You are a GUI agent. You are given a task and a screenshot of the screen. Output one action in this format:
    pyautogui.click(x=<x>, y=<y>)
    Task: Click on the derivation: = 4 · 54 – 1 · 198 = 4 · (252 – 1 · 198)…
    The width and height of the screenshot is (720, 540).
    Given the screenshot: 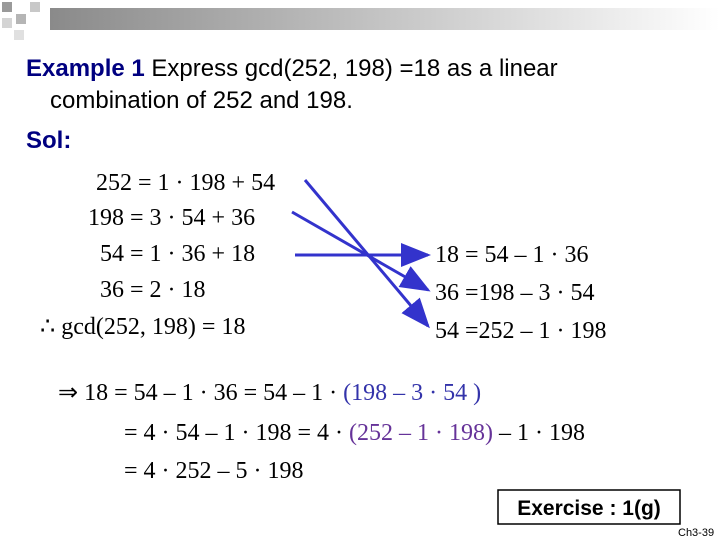 What is the action you would take?
    pyautogui.click(x=354, y=433)
    